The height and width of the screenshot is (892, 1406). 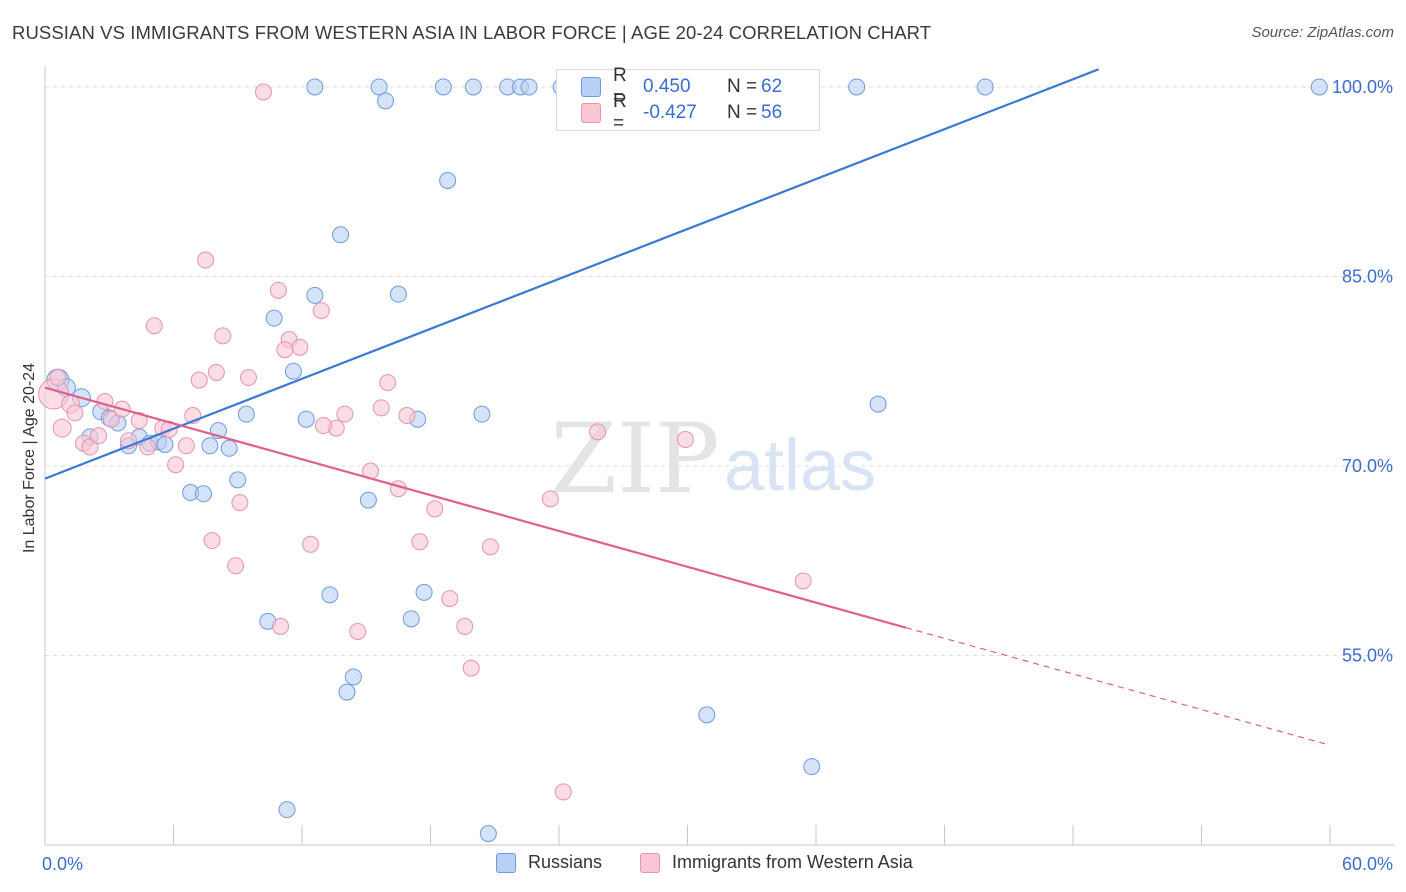 I want to click on source-label: Source: ZipAtlas.com, so click(x=1322, y=32).